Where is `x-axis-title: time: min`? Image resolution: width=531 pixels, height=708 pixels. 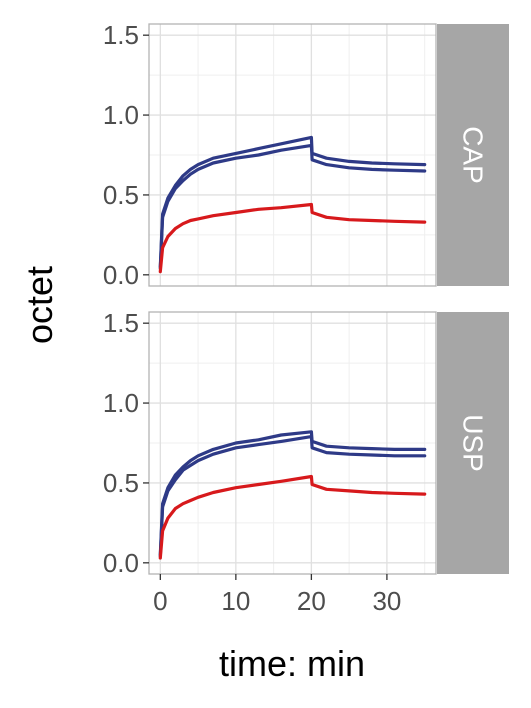 x-axis-title: time: min is located at coordinates (292, 663).